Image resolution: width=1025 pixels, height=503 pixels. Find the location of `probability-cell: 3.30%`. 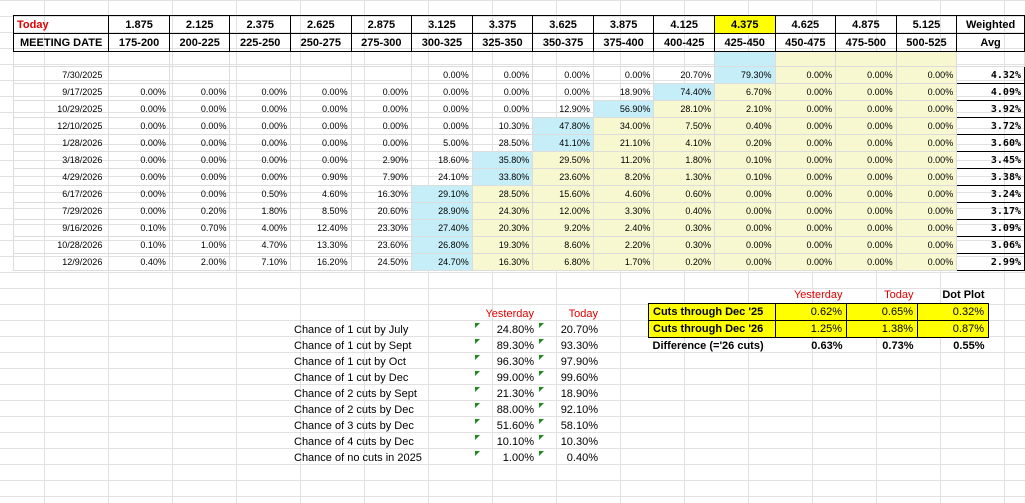

probability-cell: 3.30% is located at coordinates (623, 211).